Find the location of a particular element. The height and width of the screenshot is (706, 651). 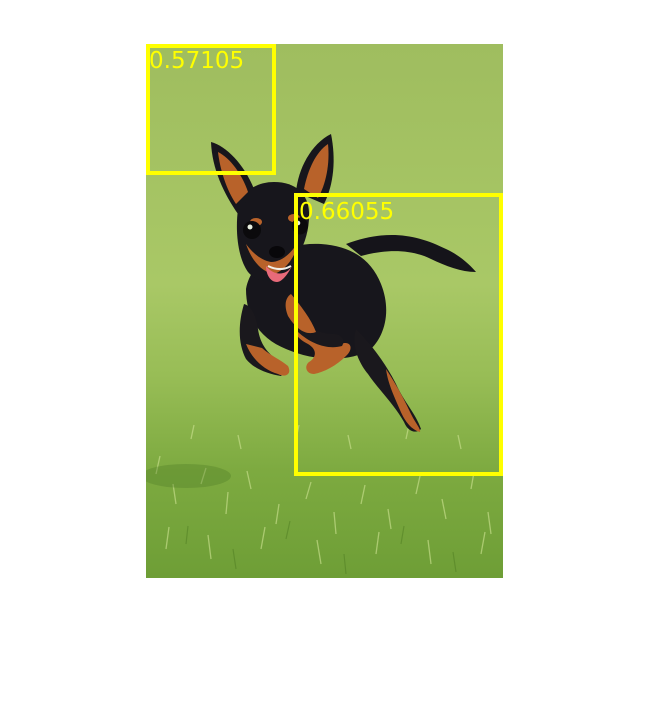

grass-texture is located at coordinates (323, 494).